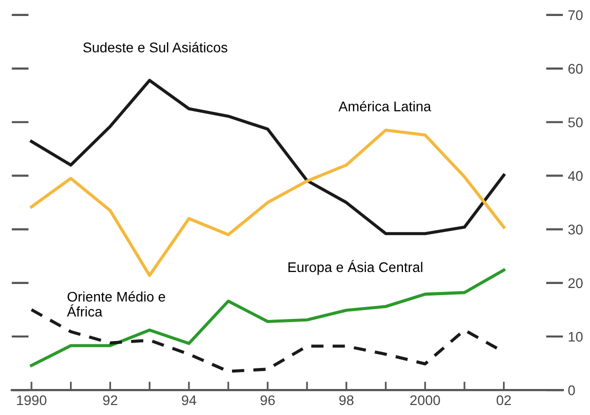  What do you see at coordinates (385, 106) in the screenshot?
I see `series-label: América Latina` at bounding box center [385, 106].